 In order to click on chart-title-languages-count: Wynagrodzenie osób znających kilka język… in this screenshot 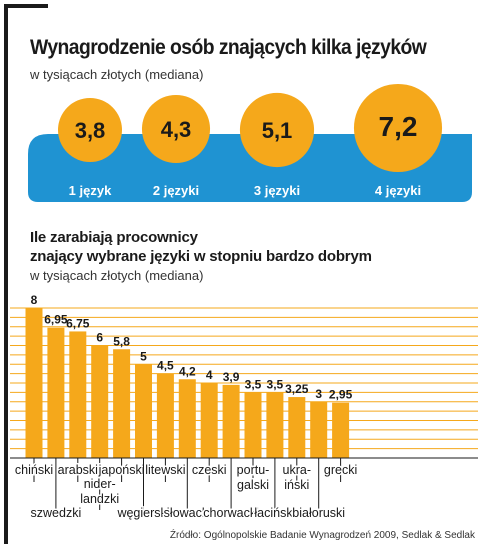, I will do `click(228, 47)`.